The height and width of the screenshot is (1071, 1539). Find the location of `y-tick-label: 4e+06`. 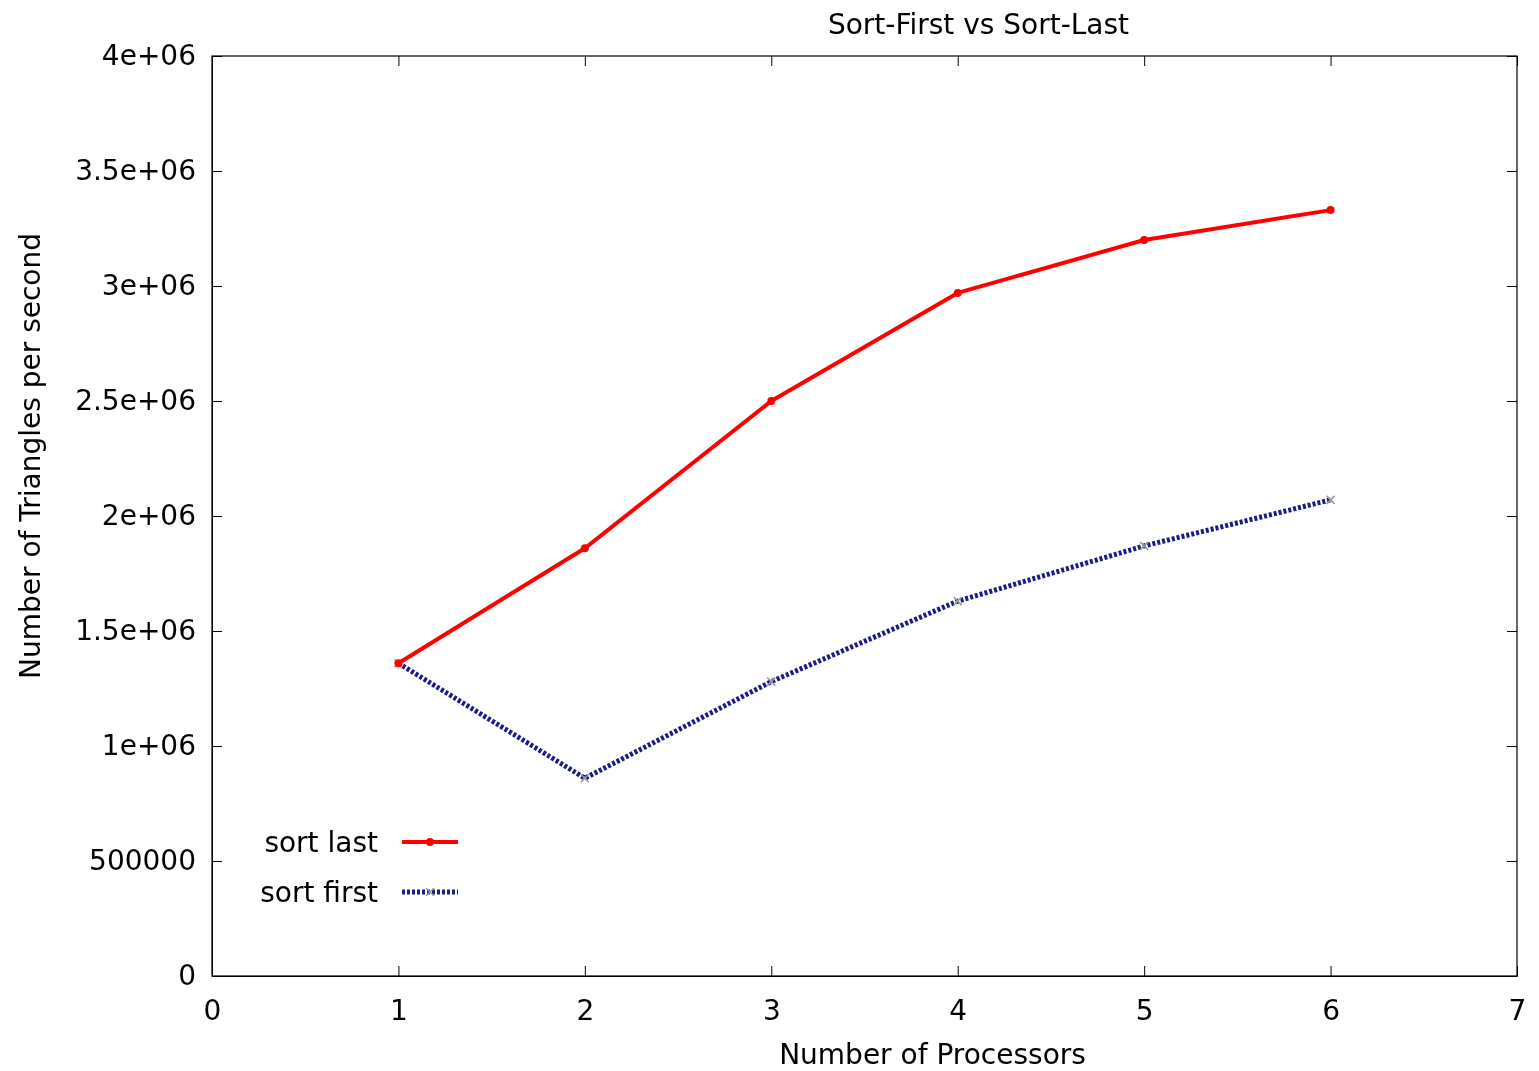

y-tick-label: 4e+06 is located at coordinates (148, 56).